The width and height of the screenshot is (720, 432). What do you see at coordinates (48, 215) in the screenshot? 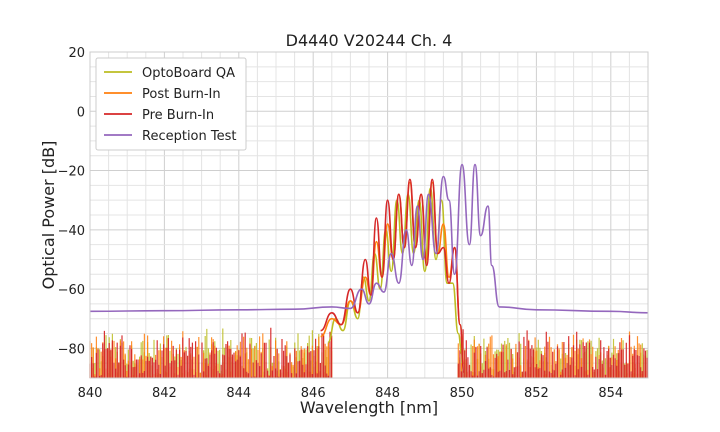
I see `y-axis-label: Optical Power [dB]` at bounding box center [48, 215].